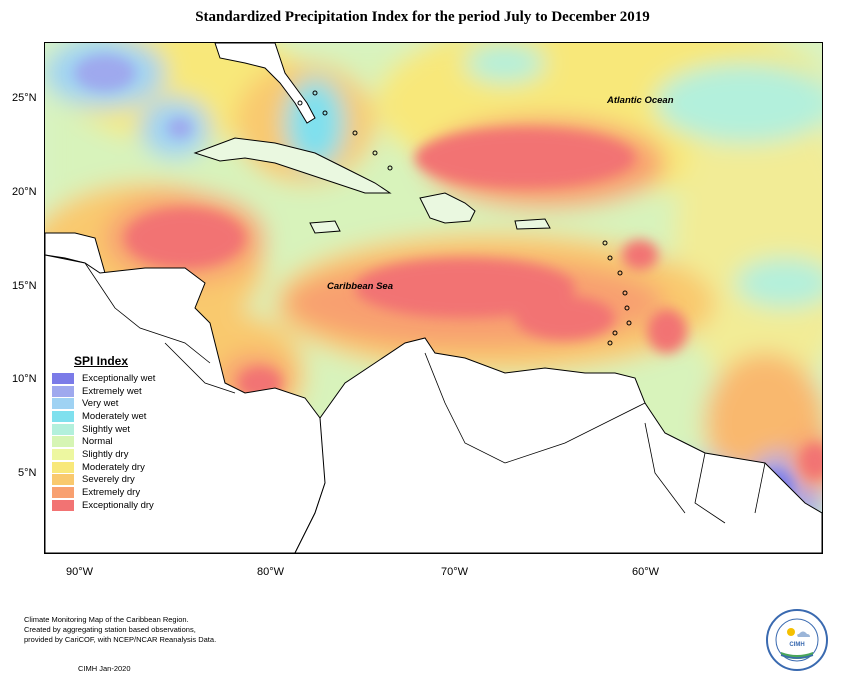  Describe the element at coordinates (111, 493) in the screenshot. I see `legend-label: Extremely dry` at that location.